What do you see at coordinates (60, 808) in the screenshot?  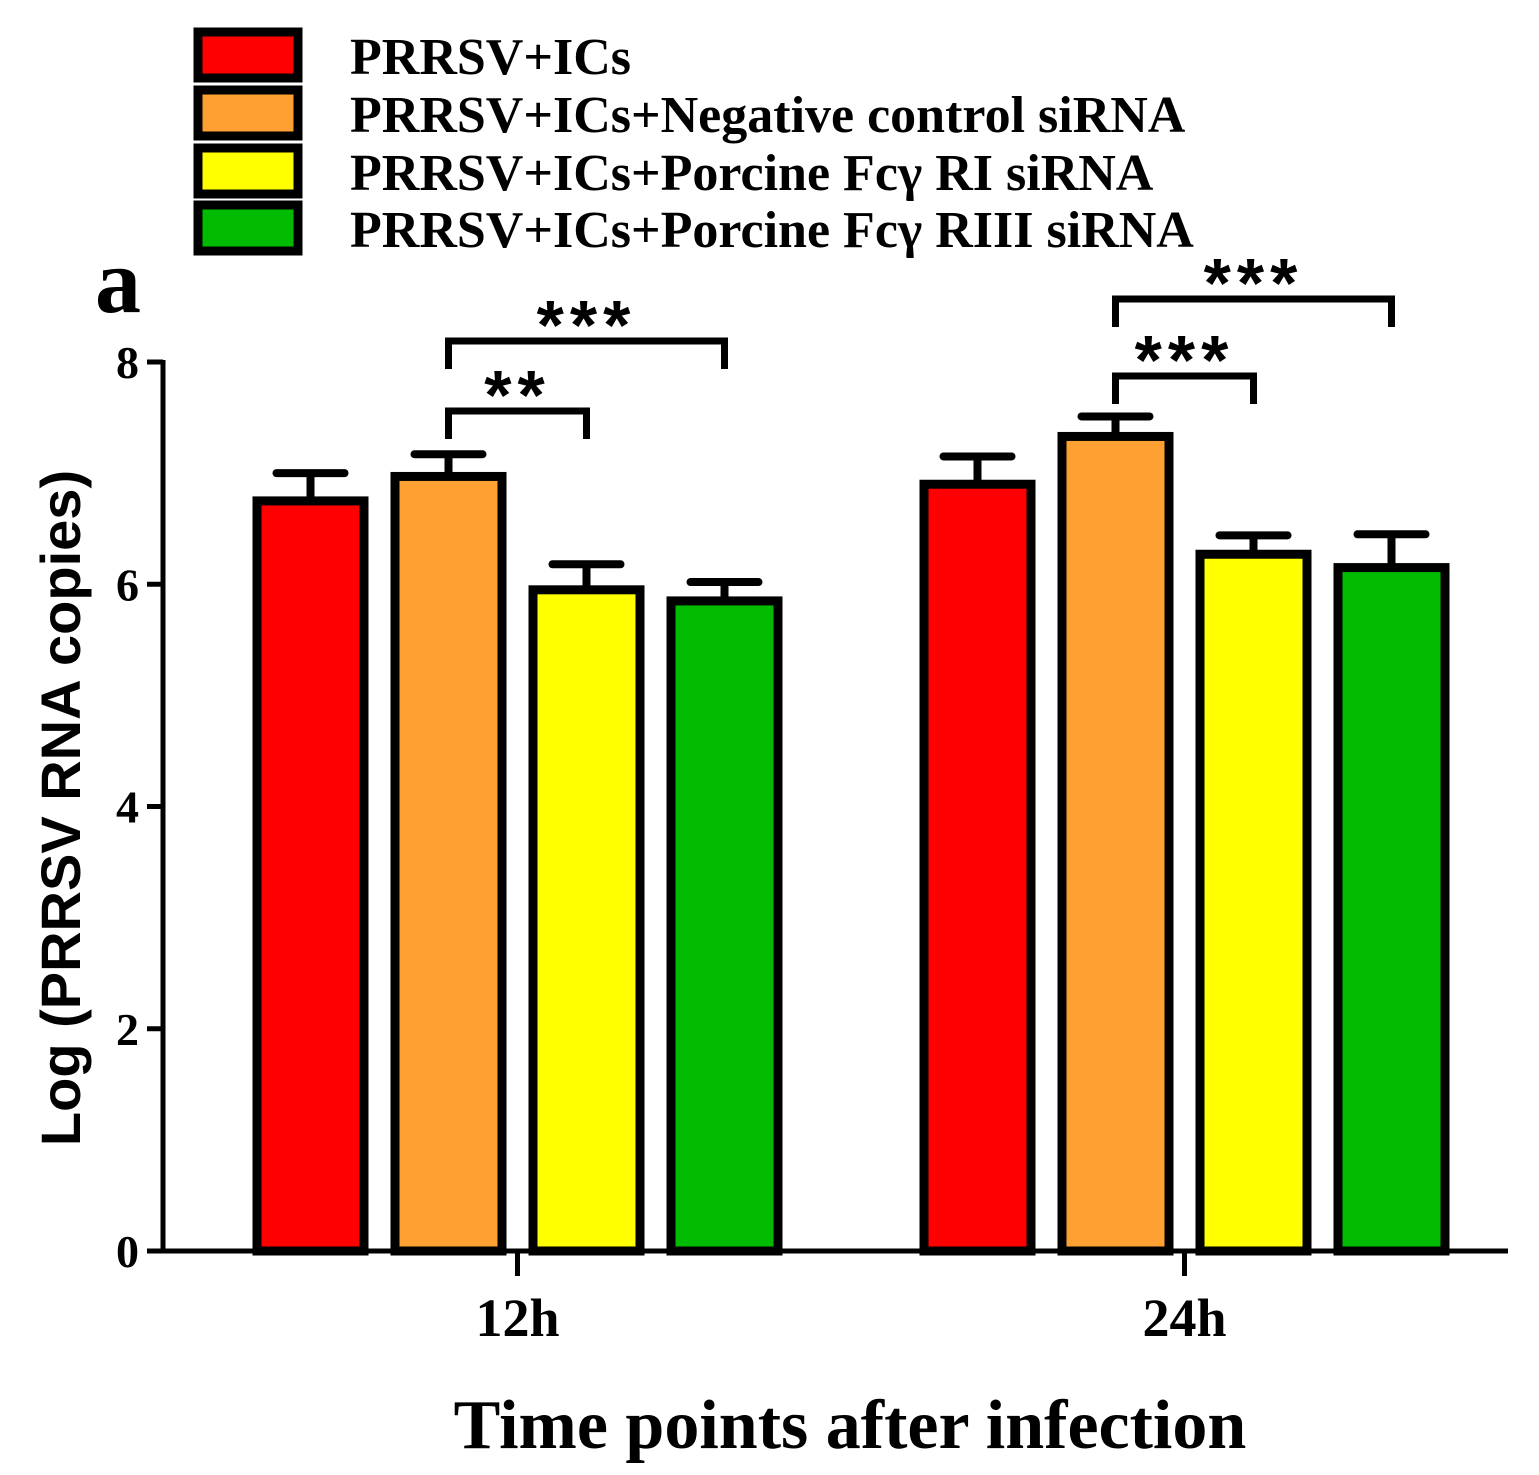 I see `y-axis-title: Log (PRRSV RNA copies)` at bounding box center [60, 808].